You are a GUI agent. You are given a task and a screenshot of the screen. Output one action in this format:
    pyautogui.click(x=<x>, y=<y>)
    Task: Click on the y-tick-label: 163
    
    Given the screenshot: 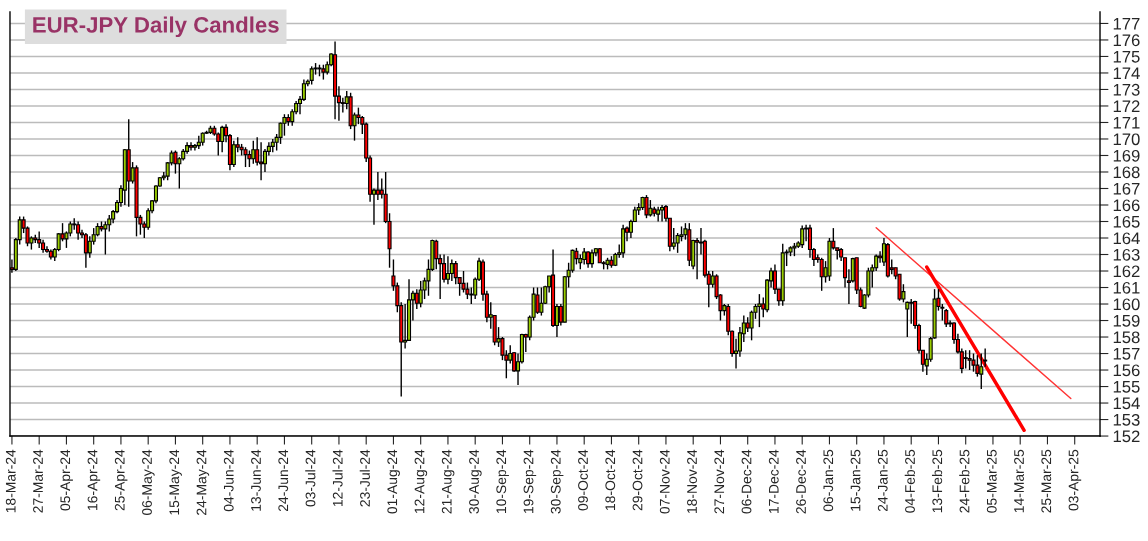 What is the action you would take?
    pyautogui.click(x=1126, y=254)
    